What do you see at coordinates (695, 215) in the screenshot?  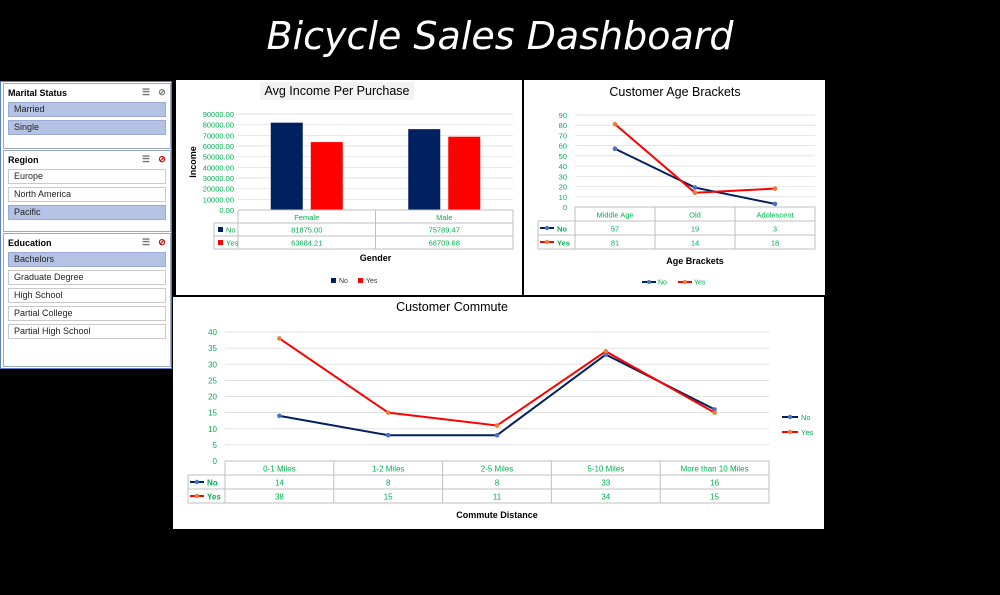 I see `table-category: Old` at bounding box center [695, 215].